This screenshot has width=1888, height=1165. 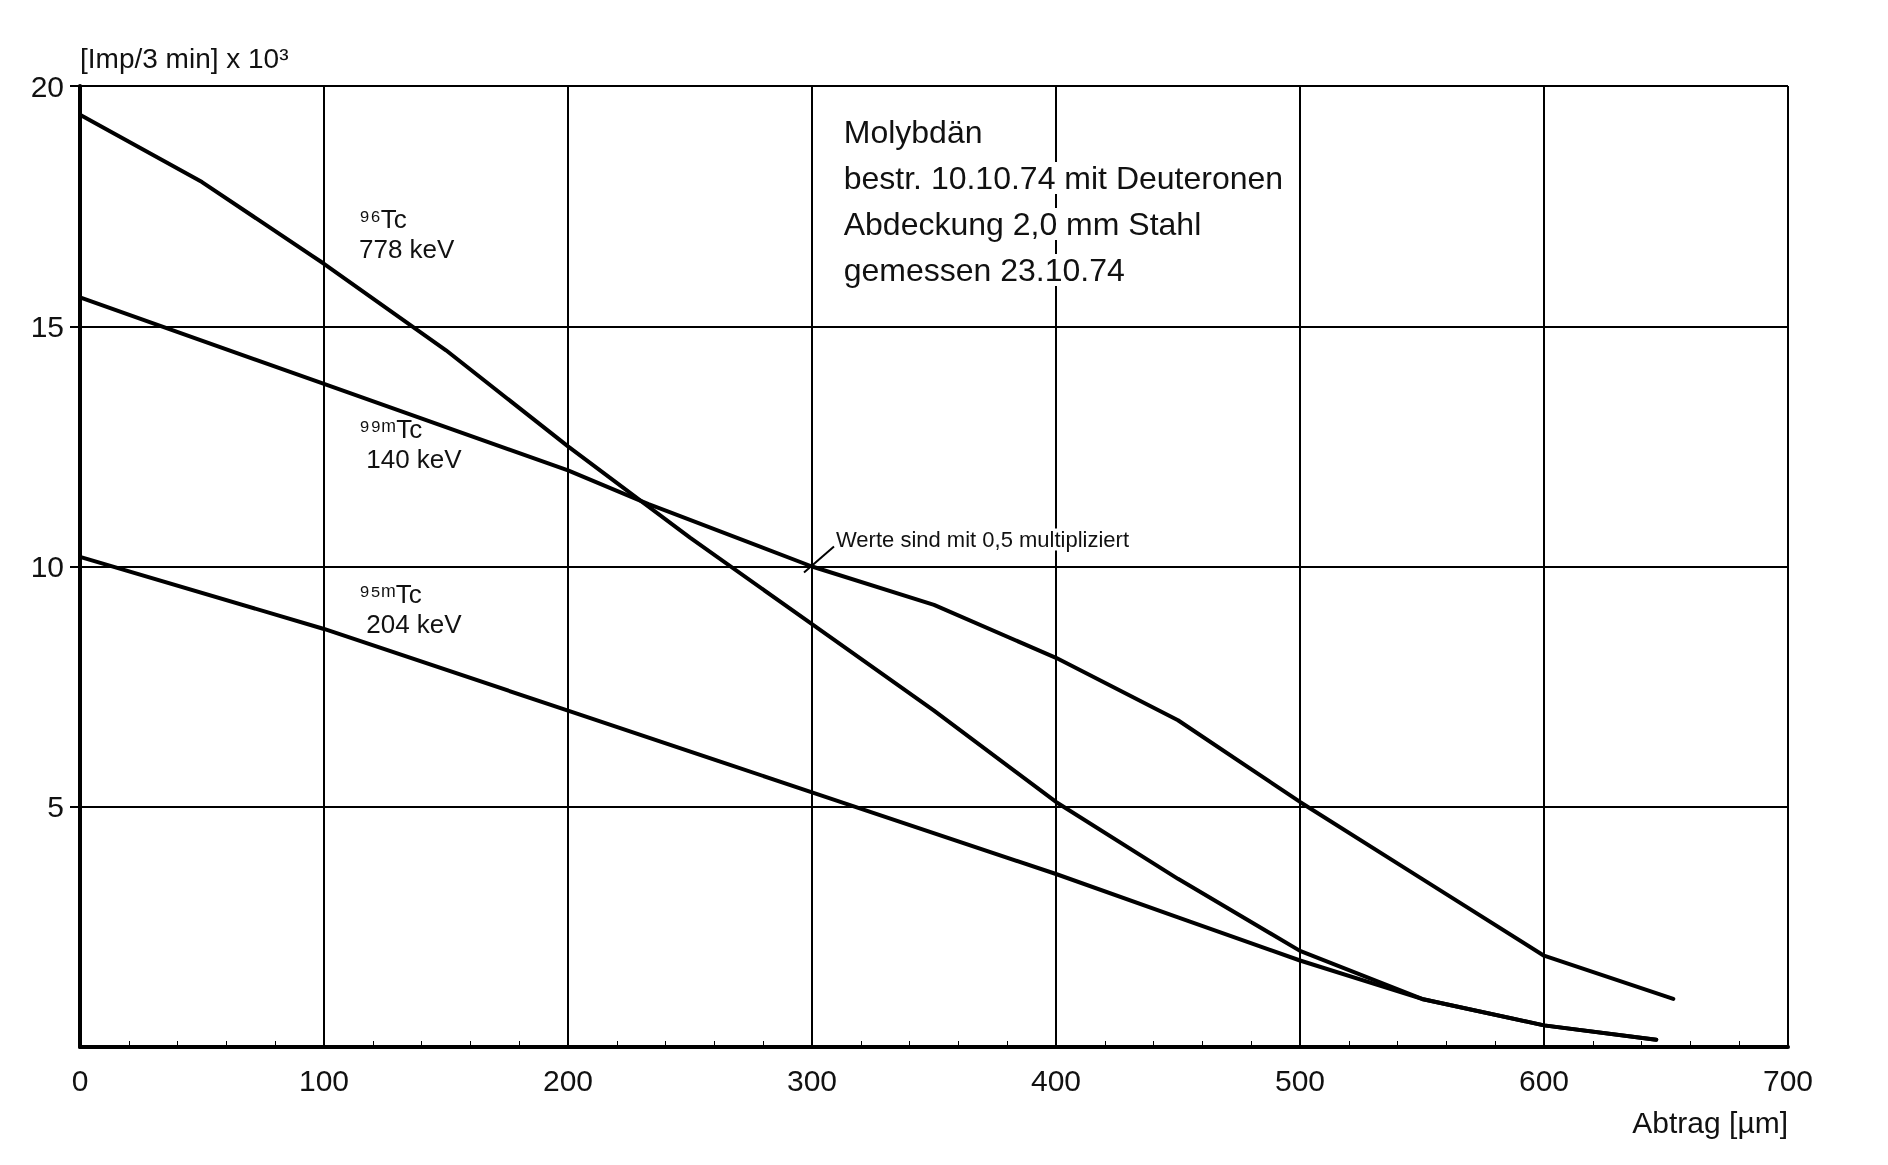 I want to click on x-tick-label: 400, so click(x=1056, y=1080).